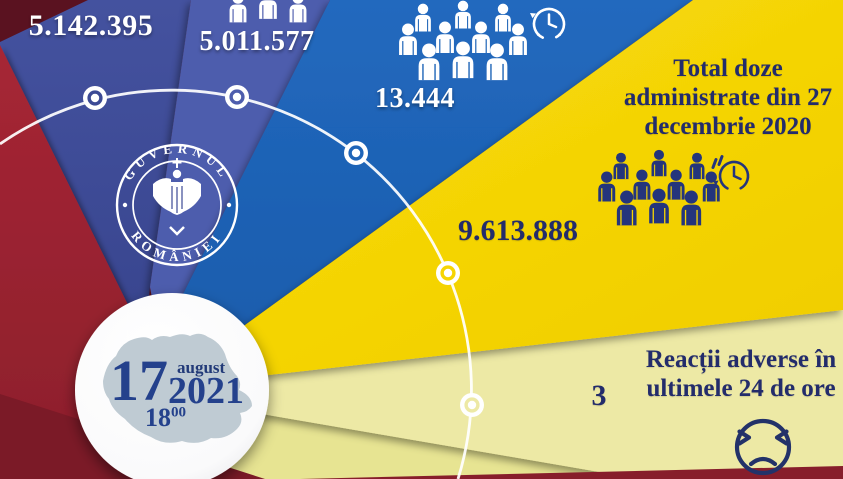  I want to click on sad-face-icon, so click(763, 447).